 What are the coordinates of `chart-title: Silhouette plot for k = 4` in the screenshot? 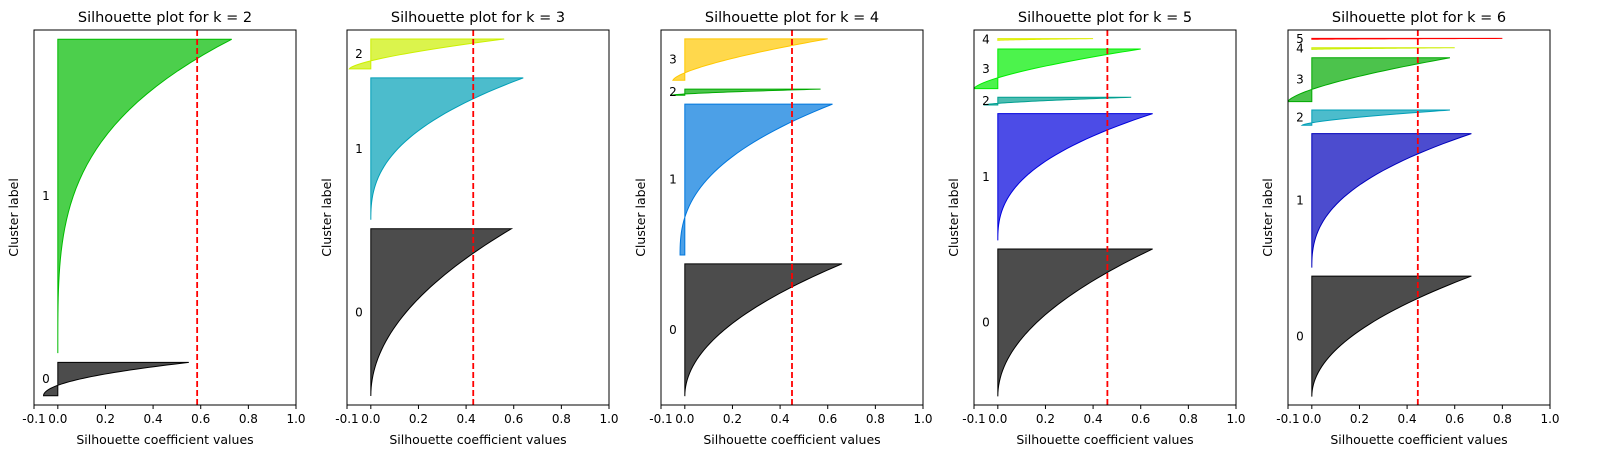 It's located at (792, 18).